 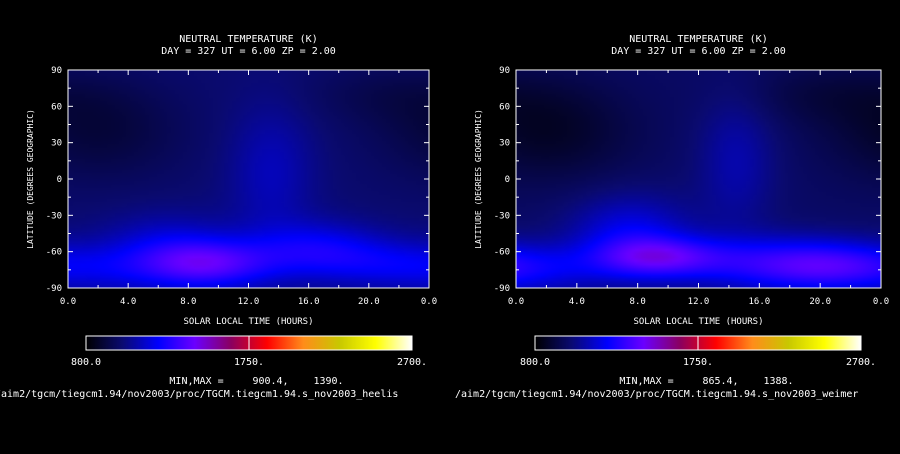 I want to click on min-value: 900.4,, so click(x=270, y=381).